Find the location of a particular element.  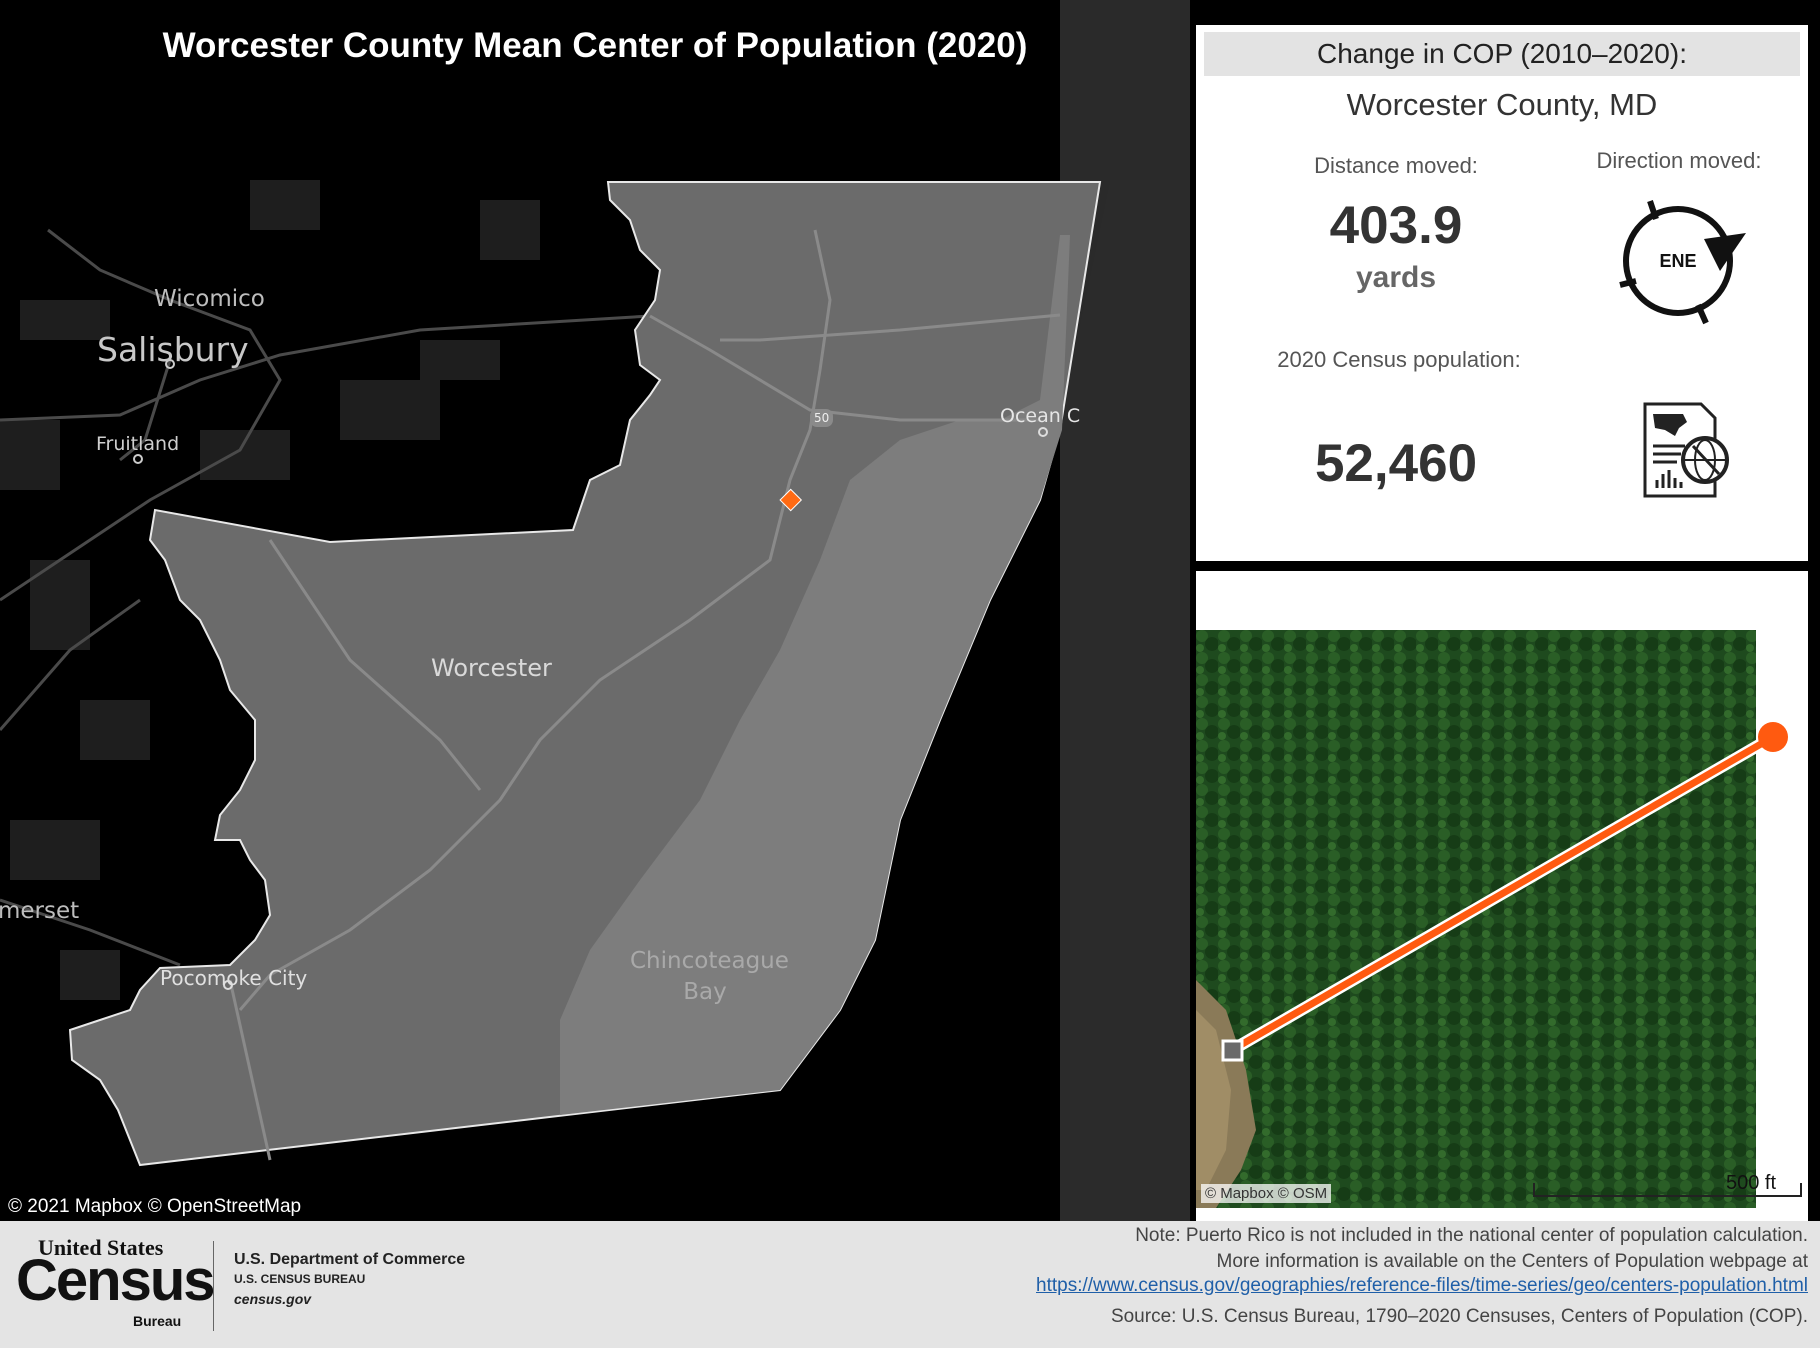

census-logo-top: United States is located at coordinates (101, 1247).